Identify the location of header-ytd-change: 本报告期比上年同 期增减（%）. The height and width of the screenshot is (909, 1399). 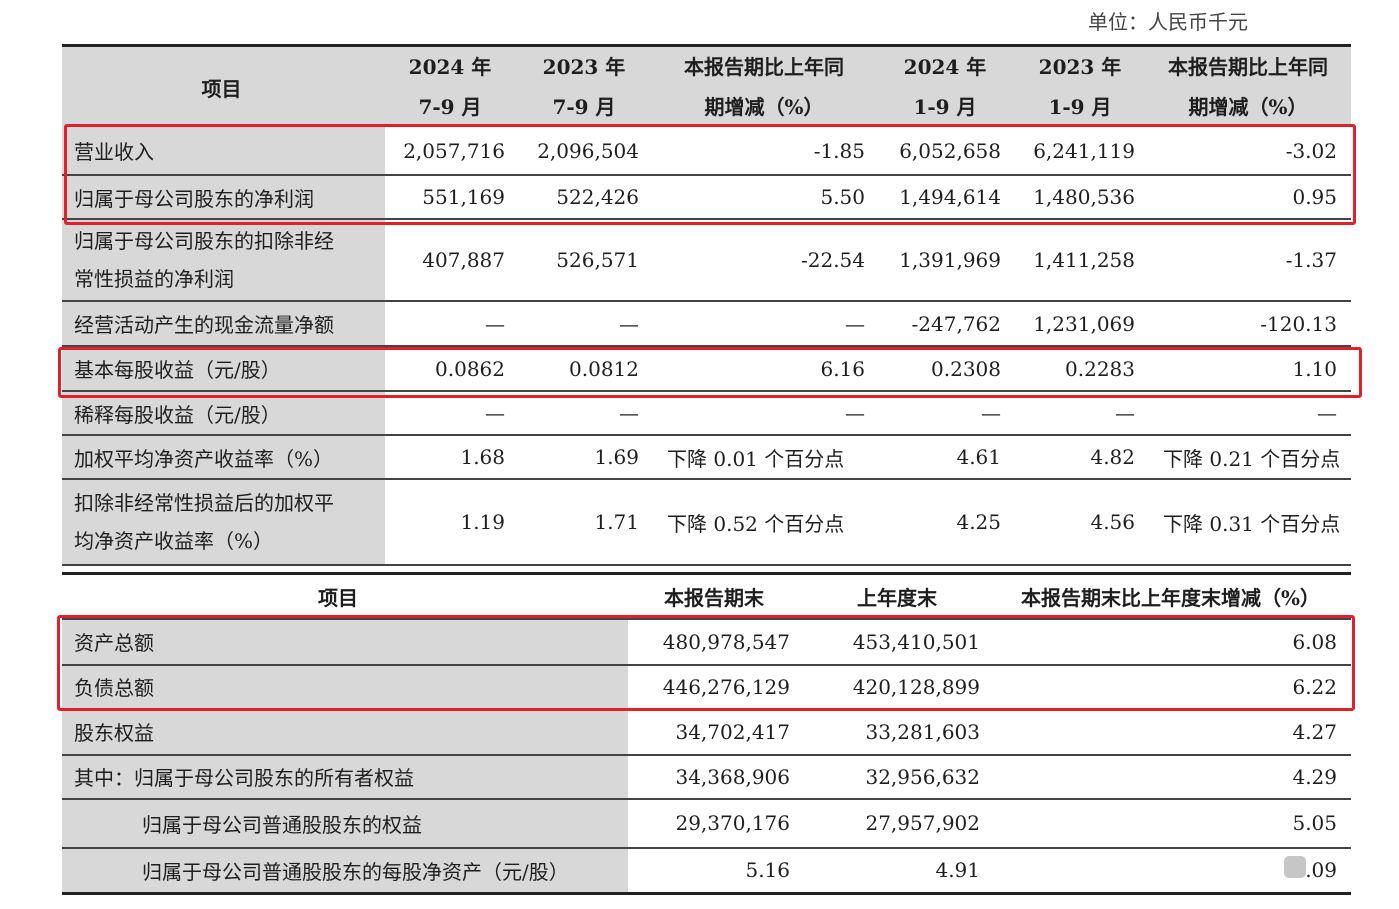
(1250, 86).